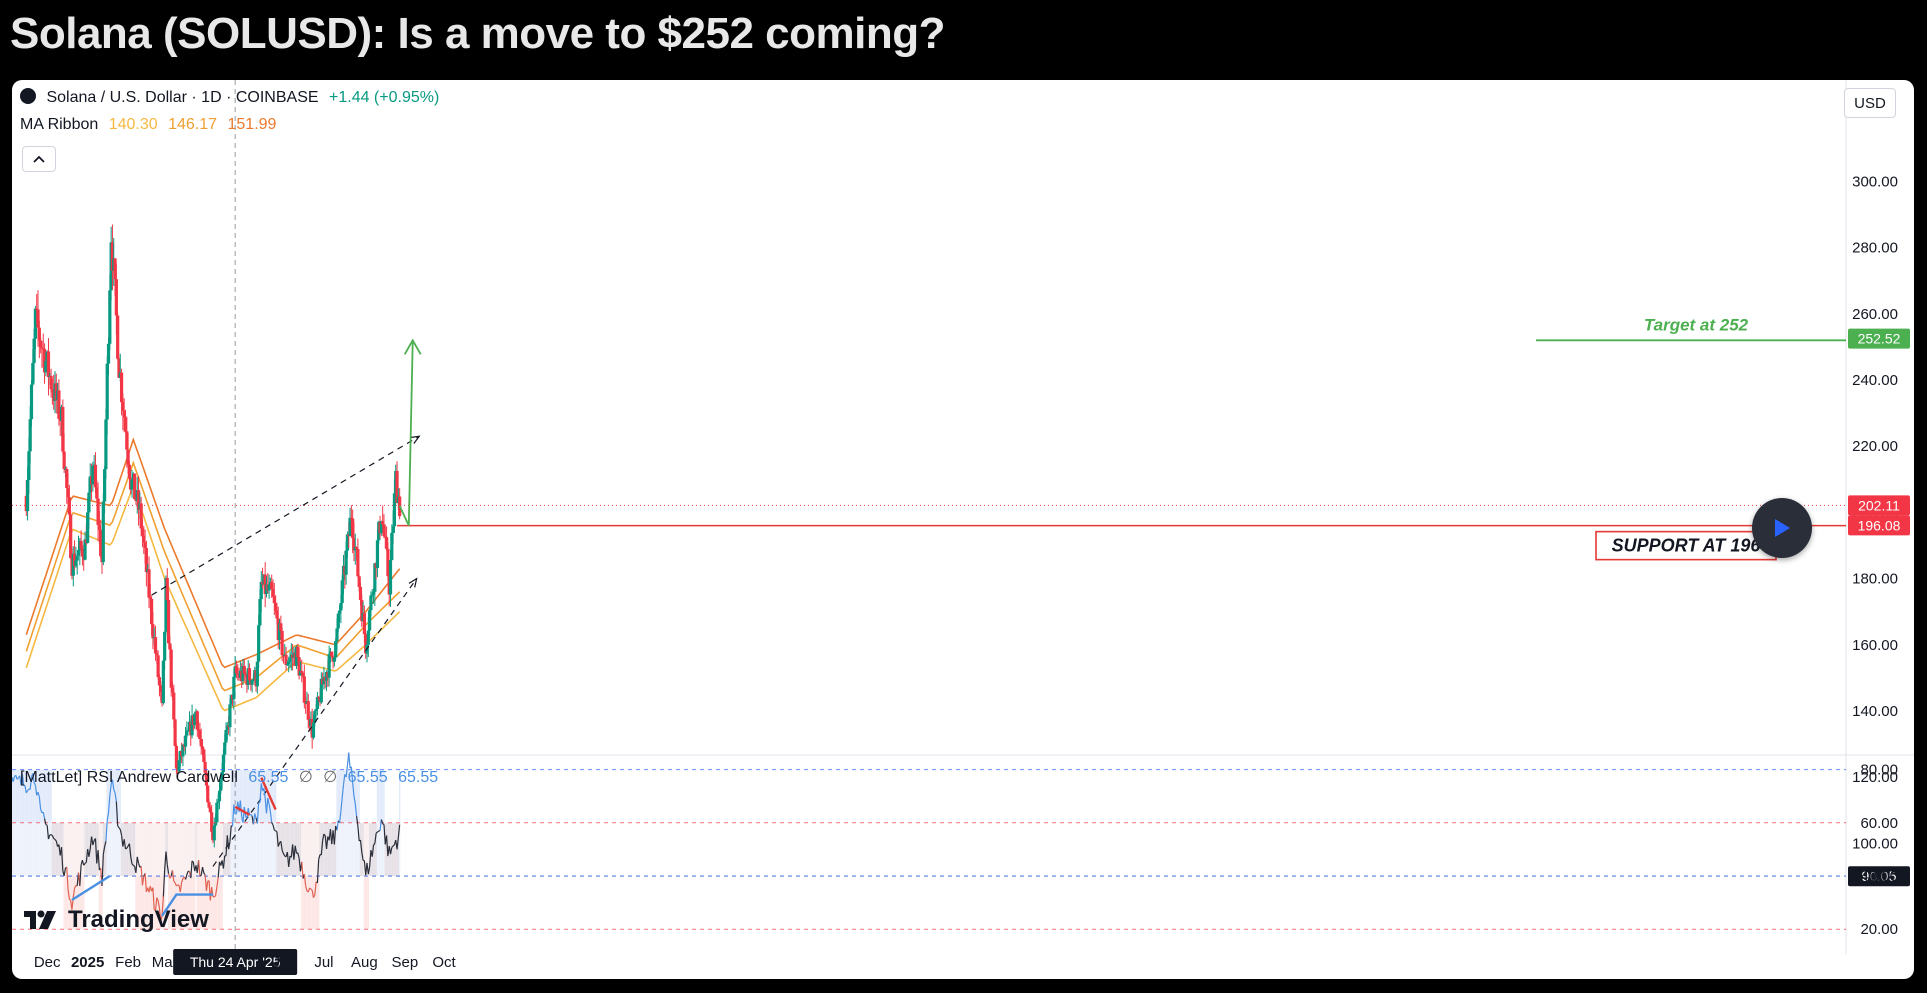 The height and width of the screenshot is (993, 1927). What do you see at coordinates (242, 810) in the screenshot?
I see `rsi-divergence-line` at bounding box center [242, 810].